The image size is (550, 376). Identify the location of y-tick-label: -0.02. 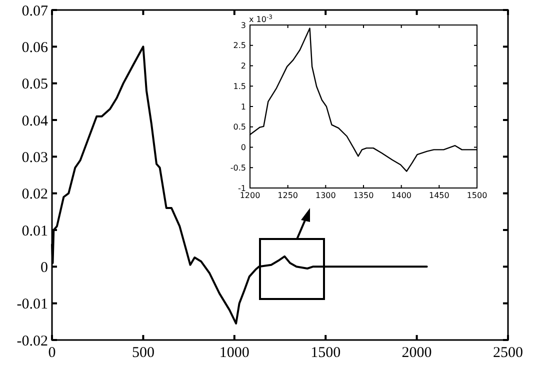
(32, 341).